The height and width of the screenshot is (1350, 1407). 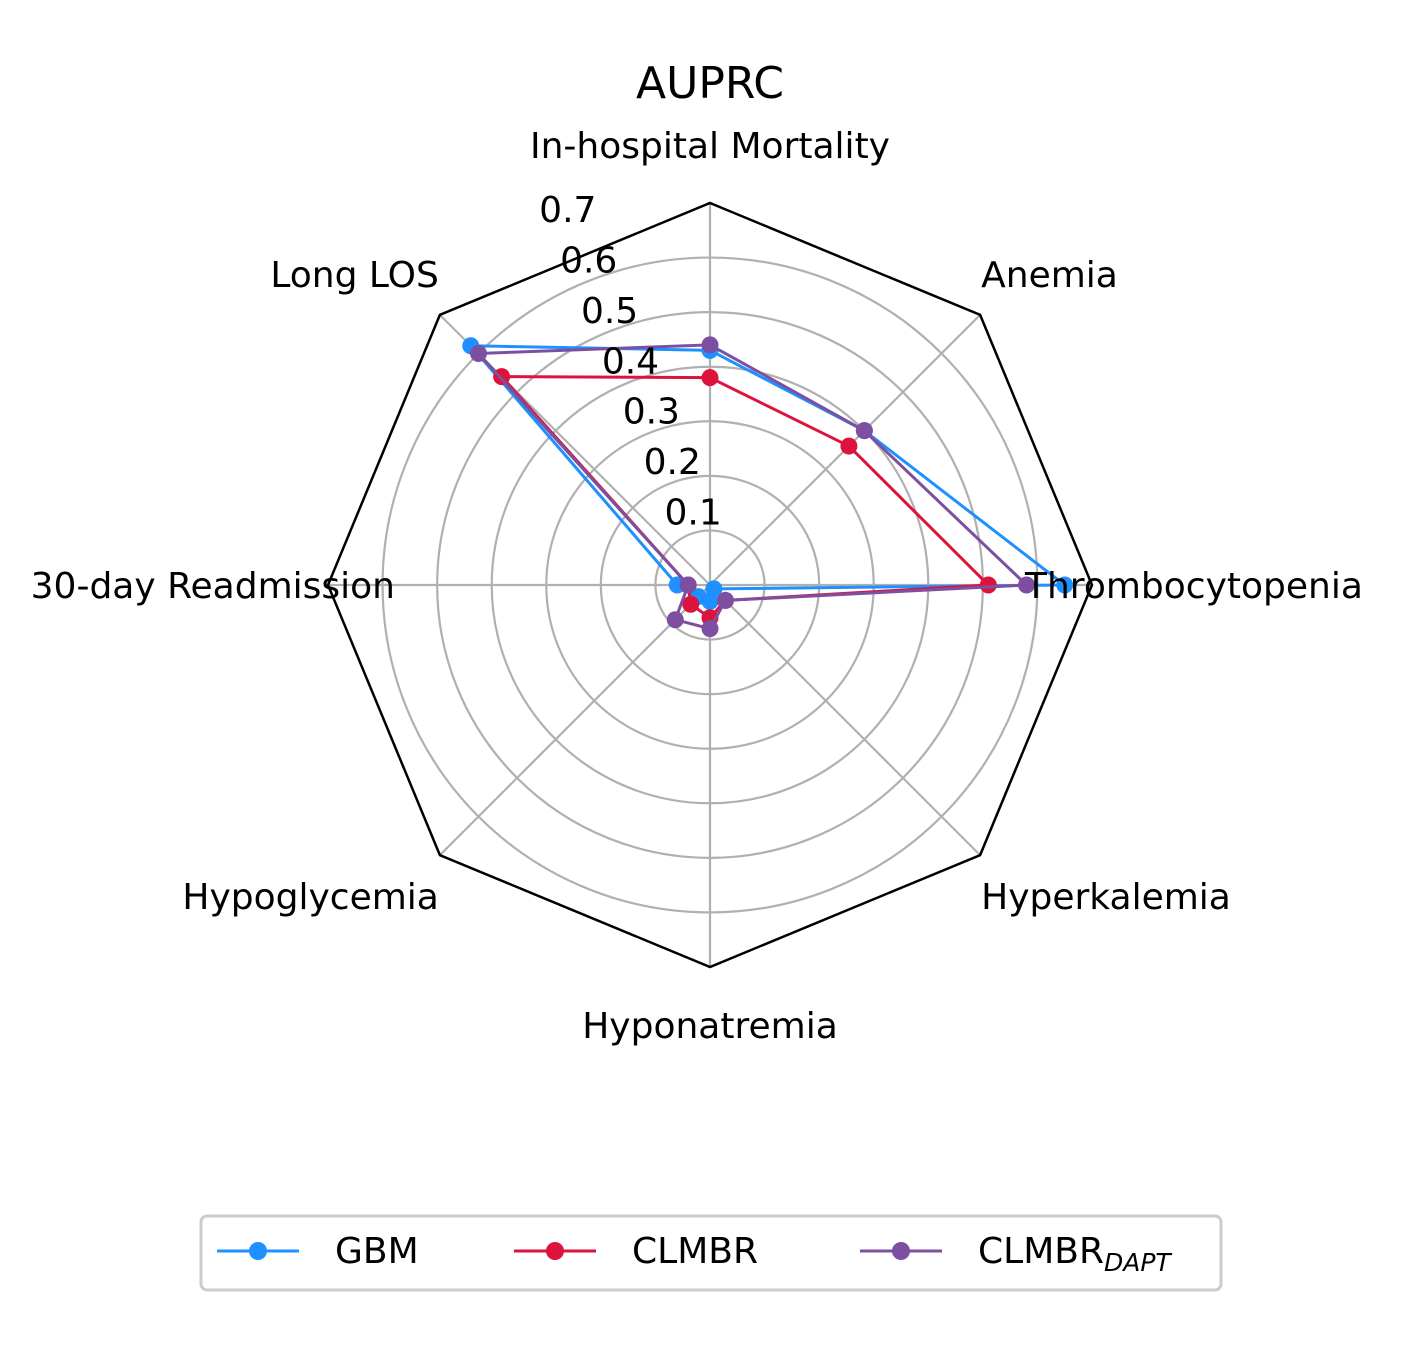 What do you see at coordinates (555, 1251) in the screenshot?
I see `legend-marker-clmbr` at bounding box center [555, 1251].